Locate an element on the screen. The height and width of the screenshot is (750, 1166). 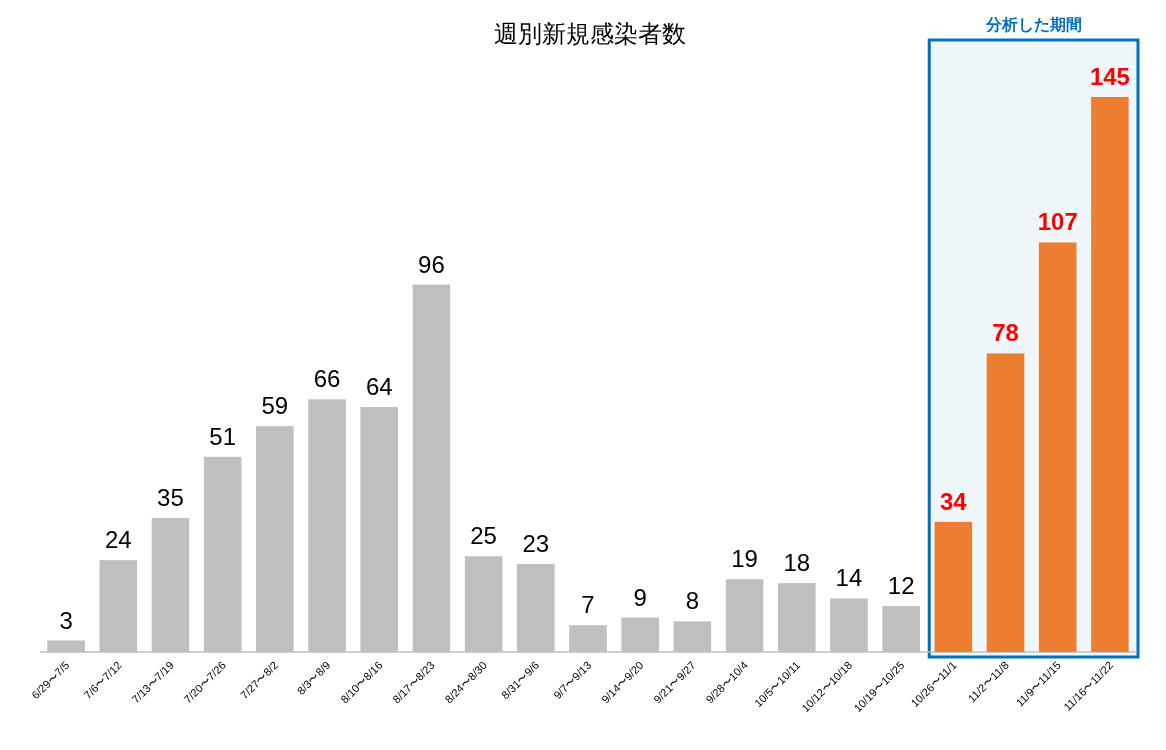
data-label: 14 is located at coordinates (849, 578).